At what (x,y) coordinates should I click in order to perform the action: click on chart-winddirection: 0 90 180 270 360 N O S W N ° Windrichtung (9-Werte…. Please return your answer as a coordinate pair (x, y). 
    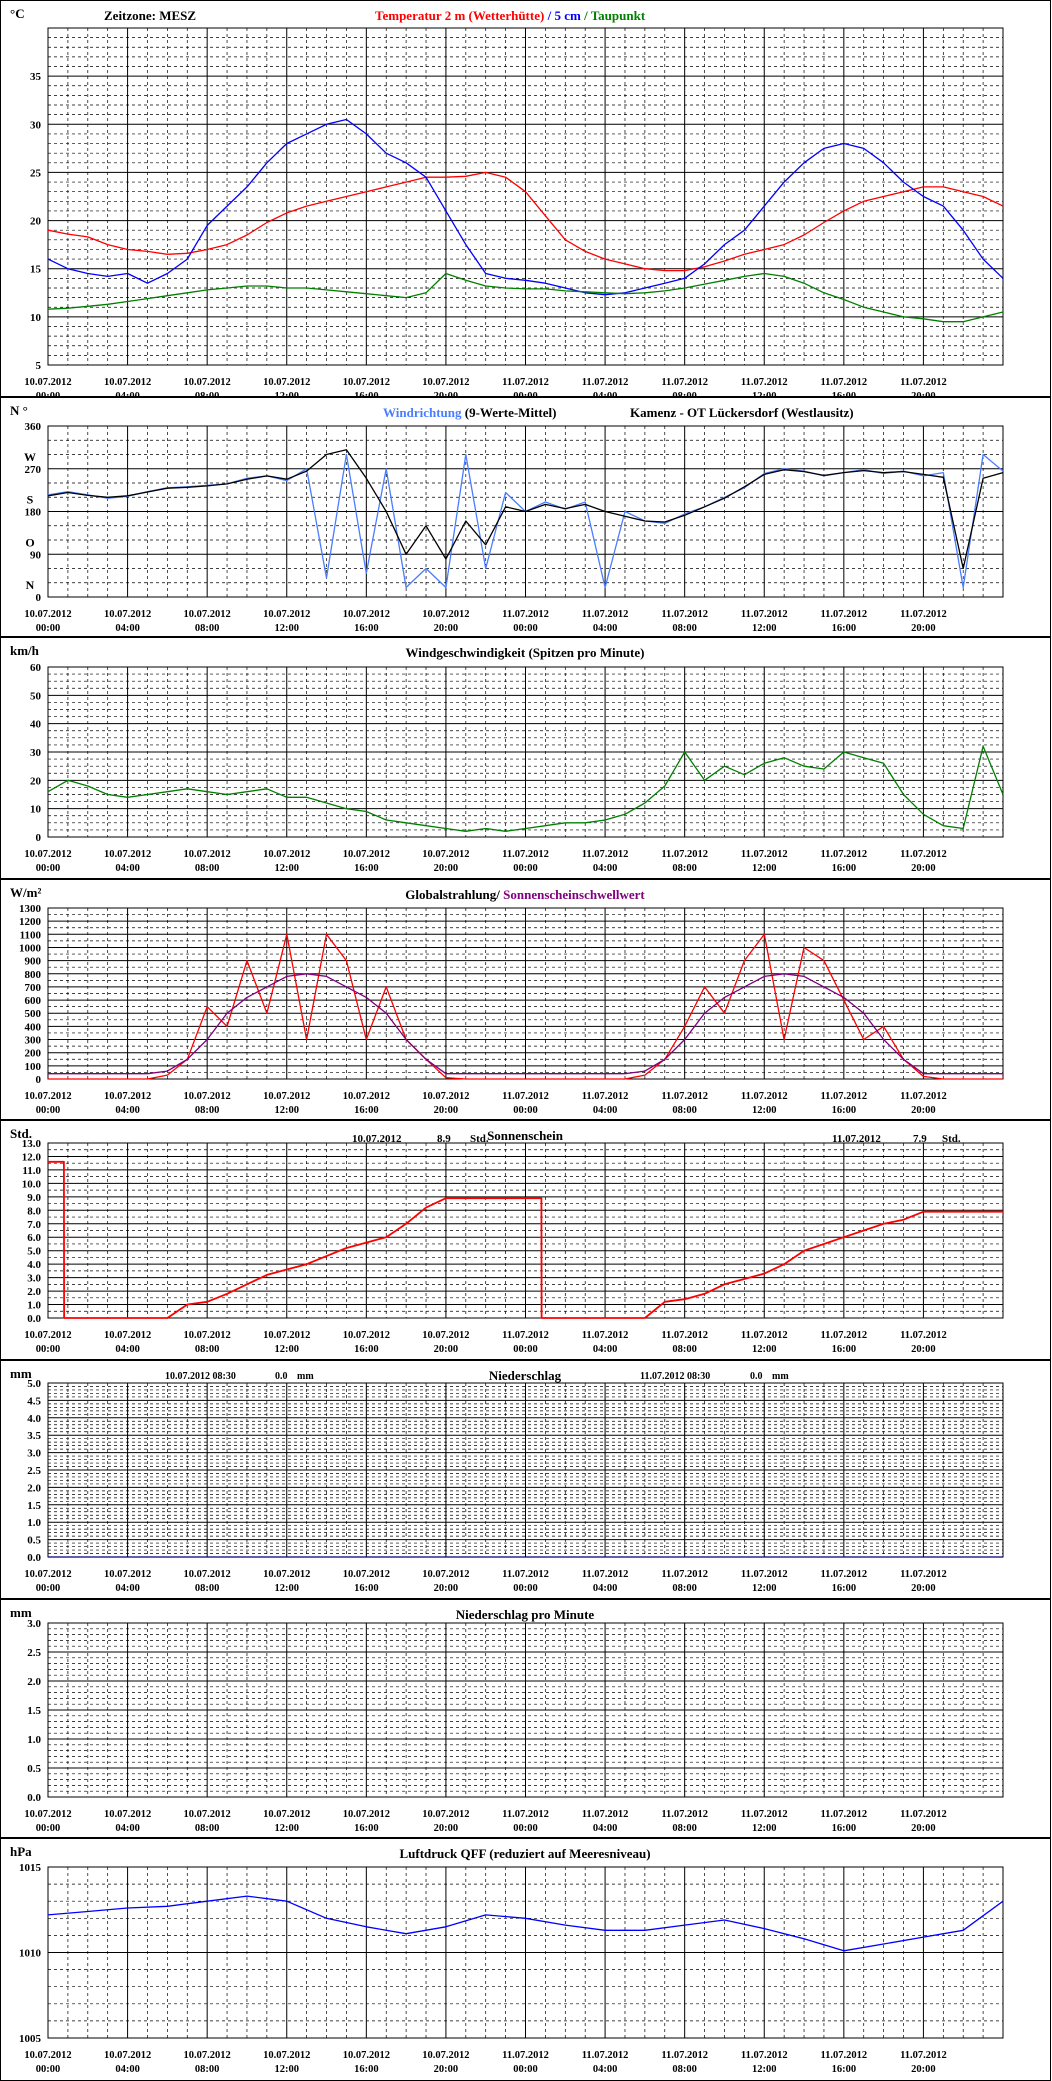
    Looking at the image, I should click on (525, 517).